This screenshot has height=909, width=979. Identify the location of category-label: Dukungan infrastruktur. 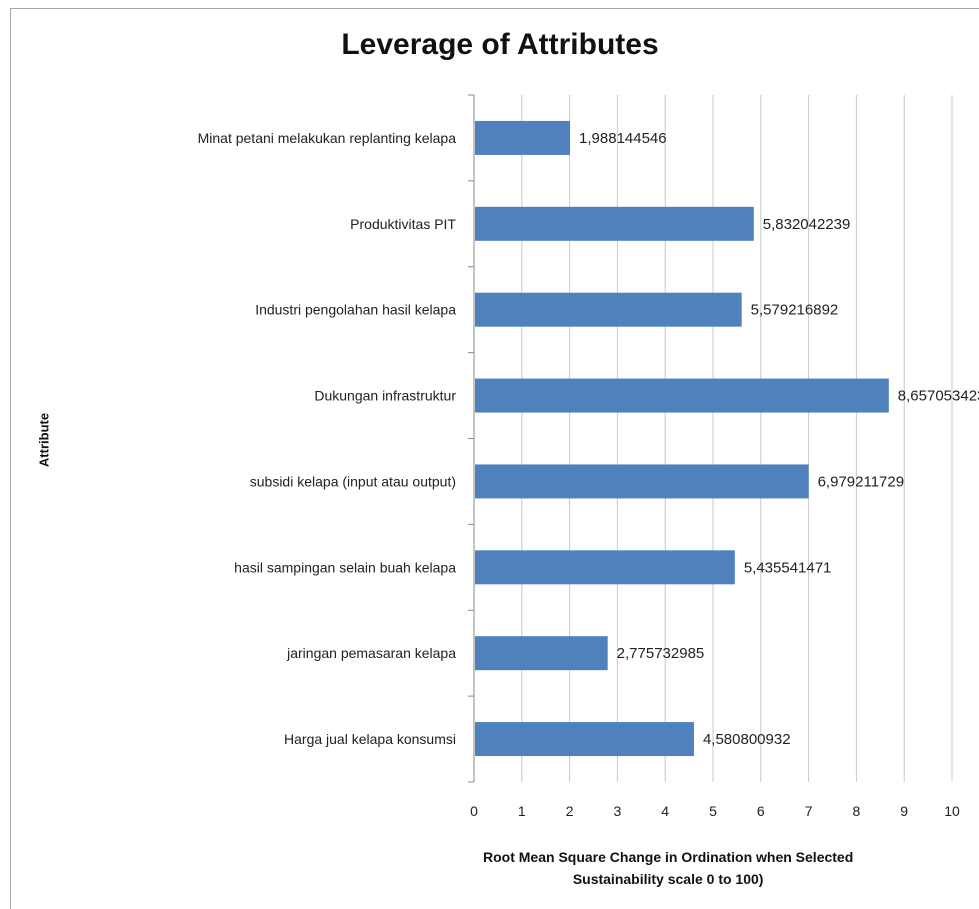
(385, 396).